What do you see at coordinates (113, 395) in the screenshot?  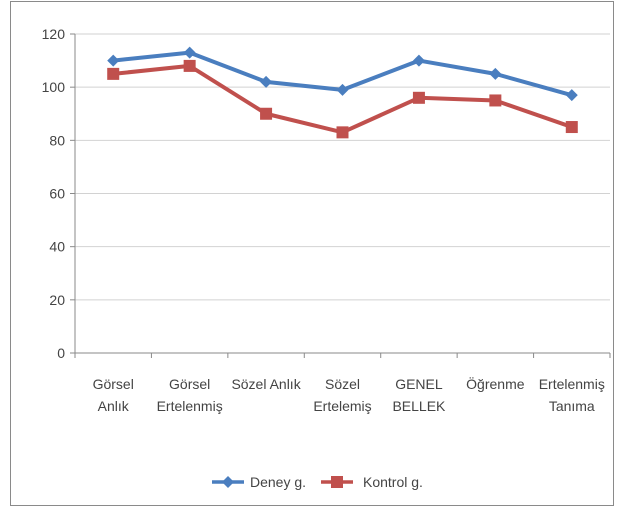 I see `x-tick-label: Görsel Anlık` at bounding box center [113, 395].